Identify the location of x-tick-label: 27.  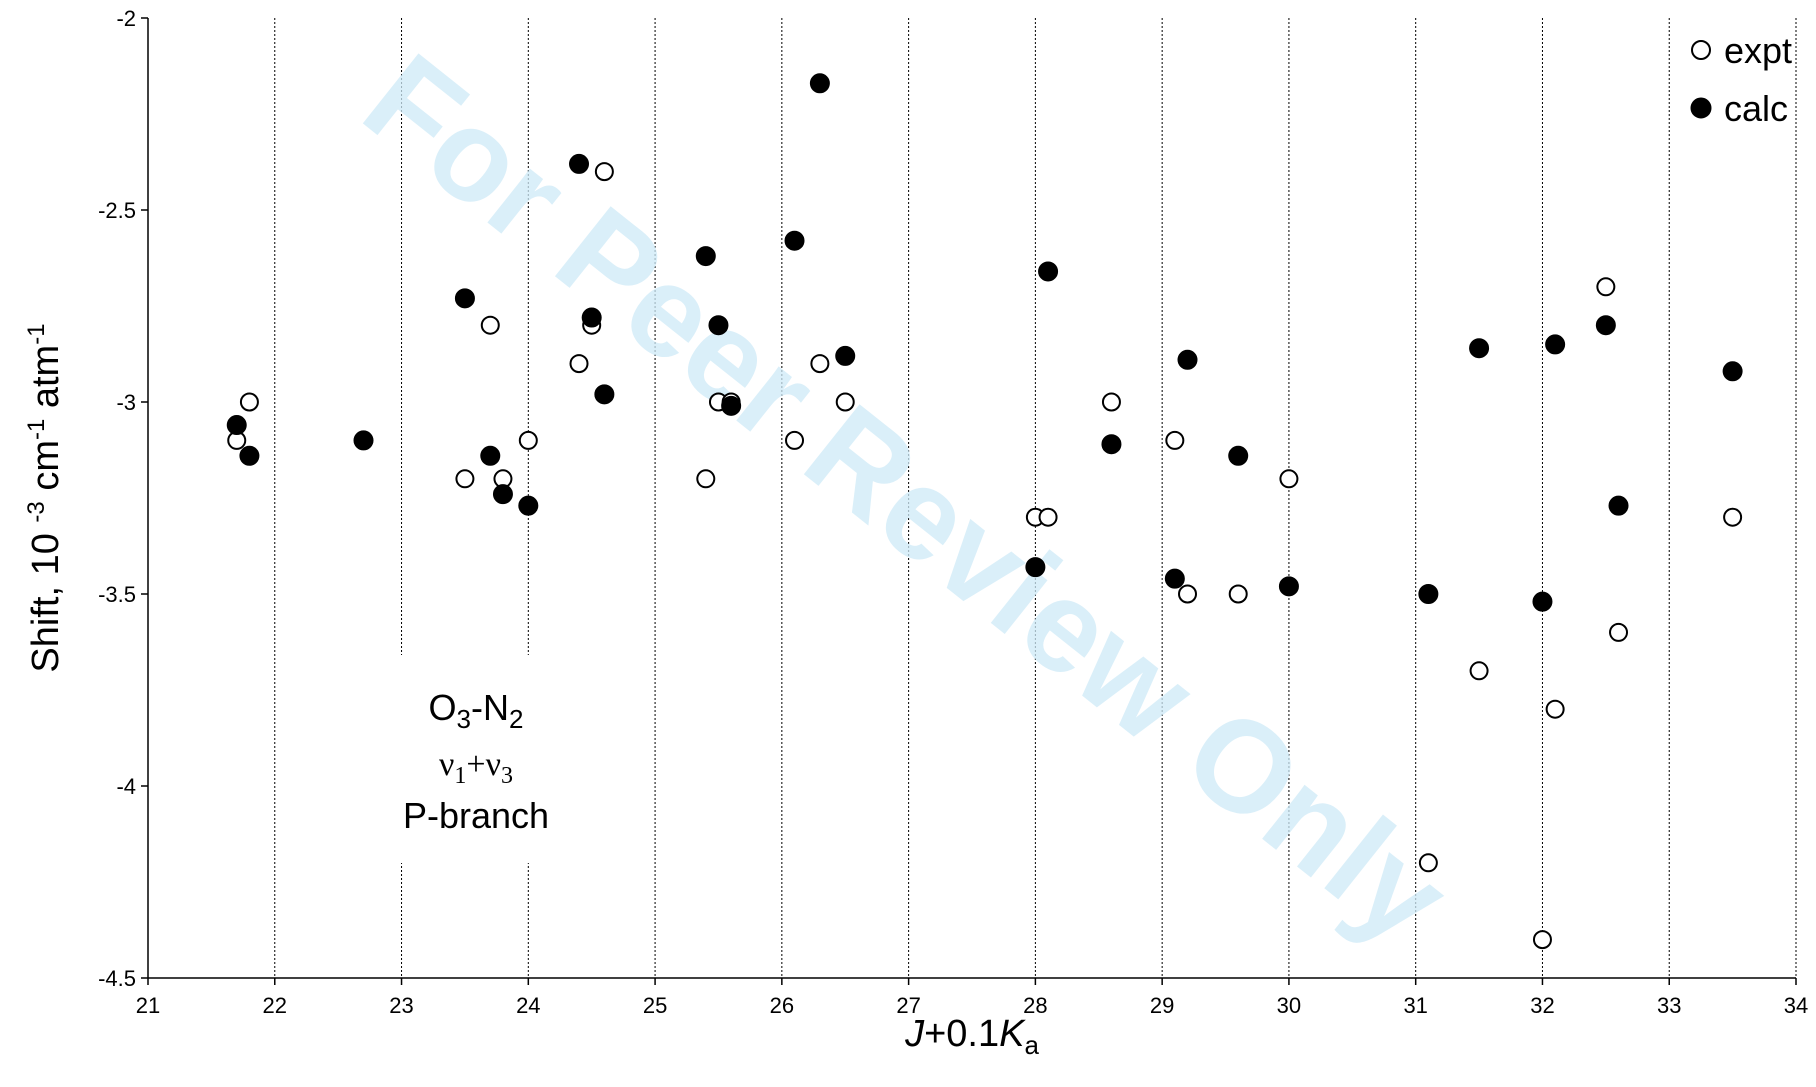
(908, 1005).